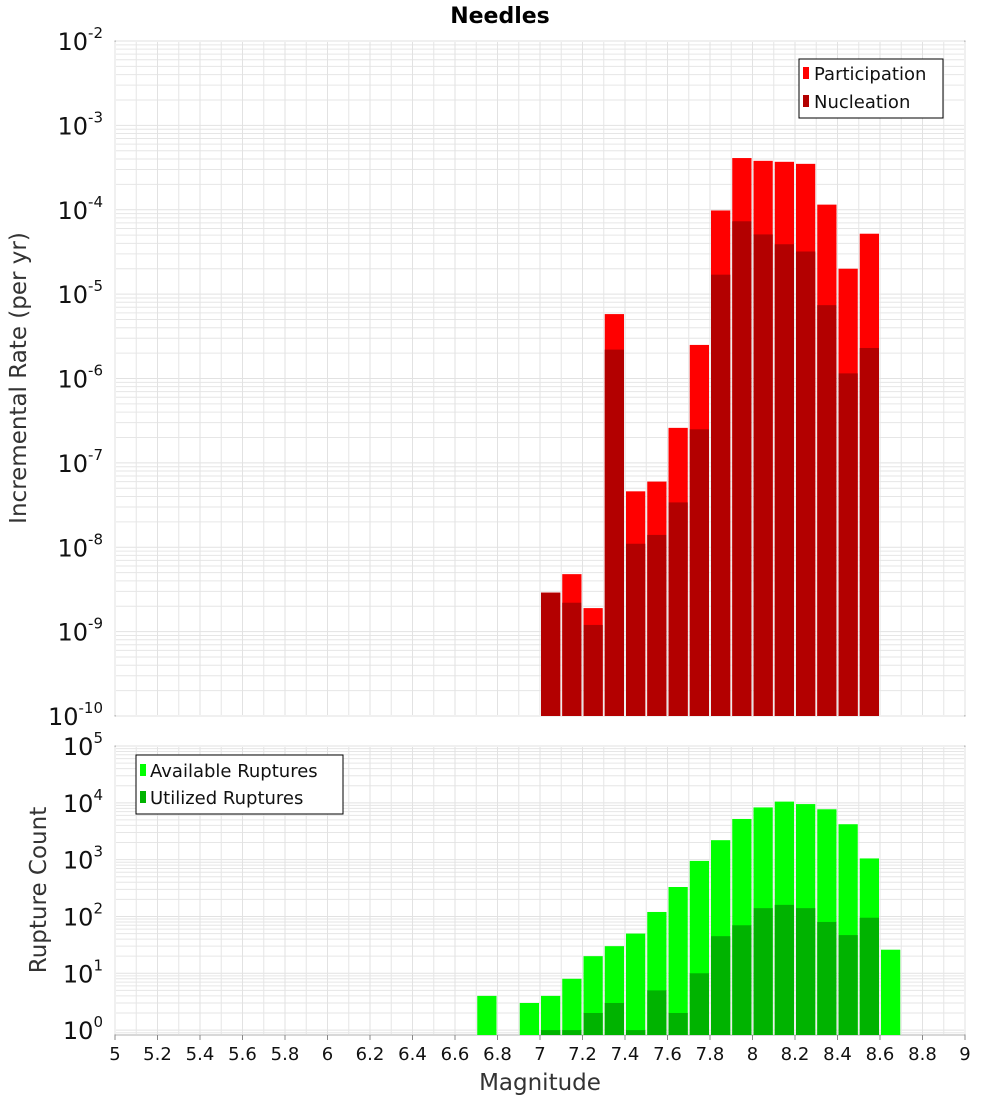 Image resolution: width=1000 pixels, height=1100 pixels. I want to click on y-tick-label: 10⁻⁷, so click(80, 462).